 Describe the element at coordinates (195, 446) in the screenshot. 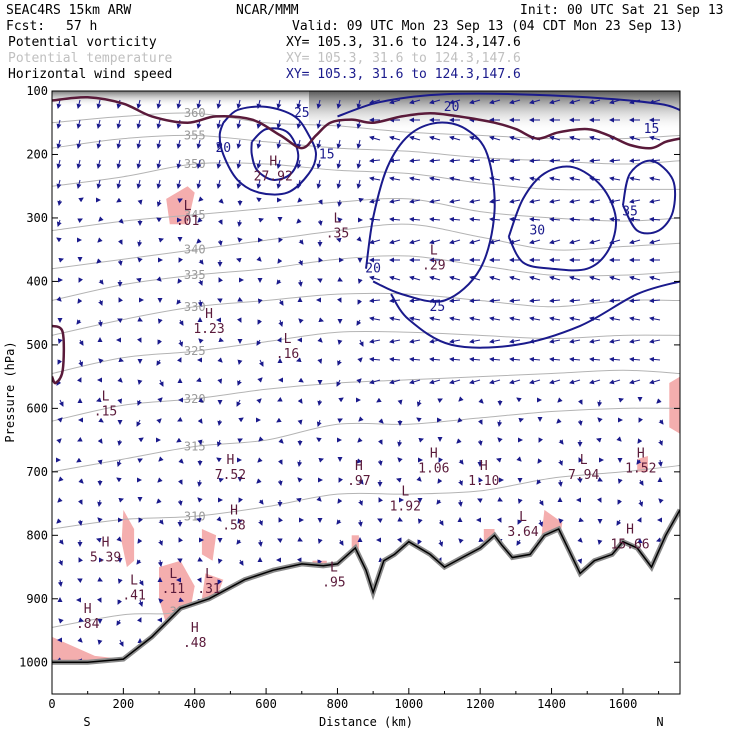

I see `theta-contour-label: 315` at that location.